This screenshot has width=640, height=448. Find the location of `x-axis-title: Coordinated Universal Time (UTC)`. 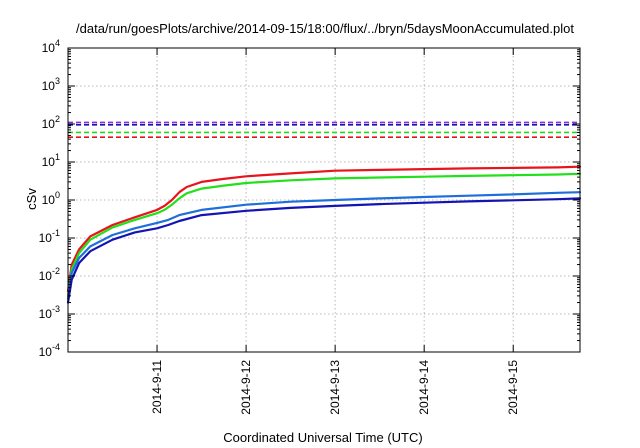

x-axis-title: Coordinated Universal Time (UTC) is located at coordinates (322, 437).